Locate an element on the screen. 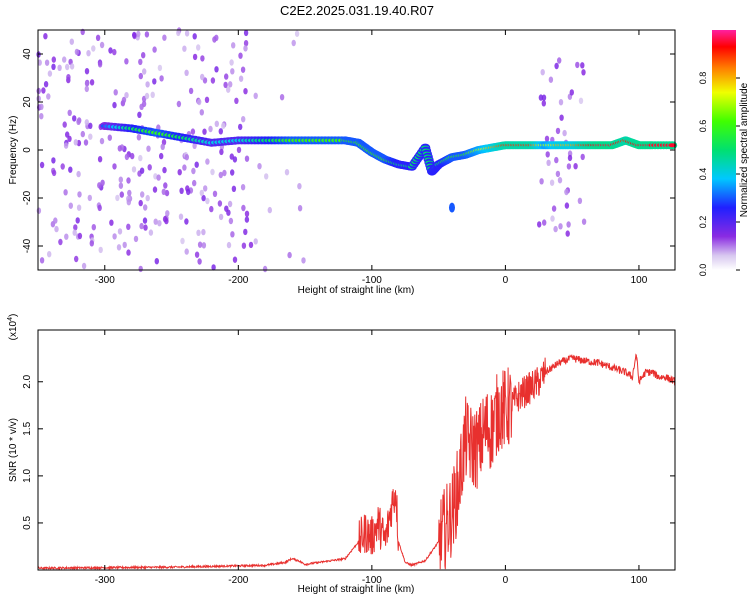  y-tick-label: 0 is located at coordinates (27, 150).